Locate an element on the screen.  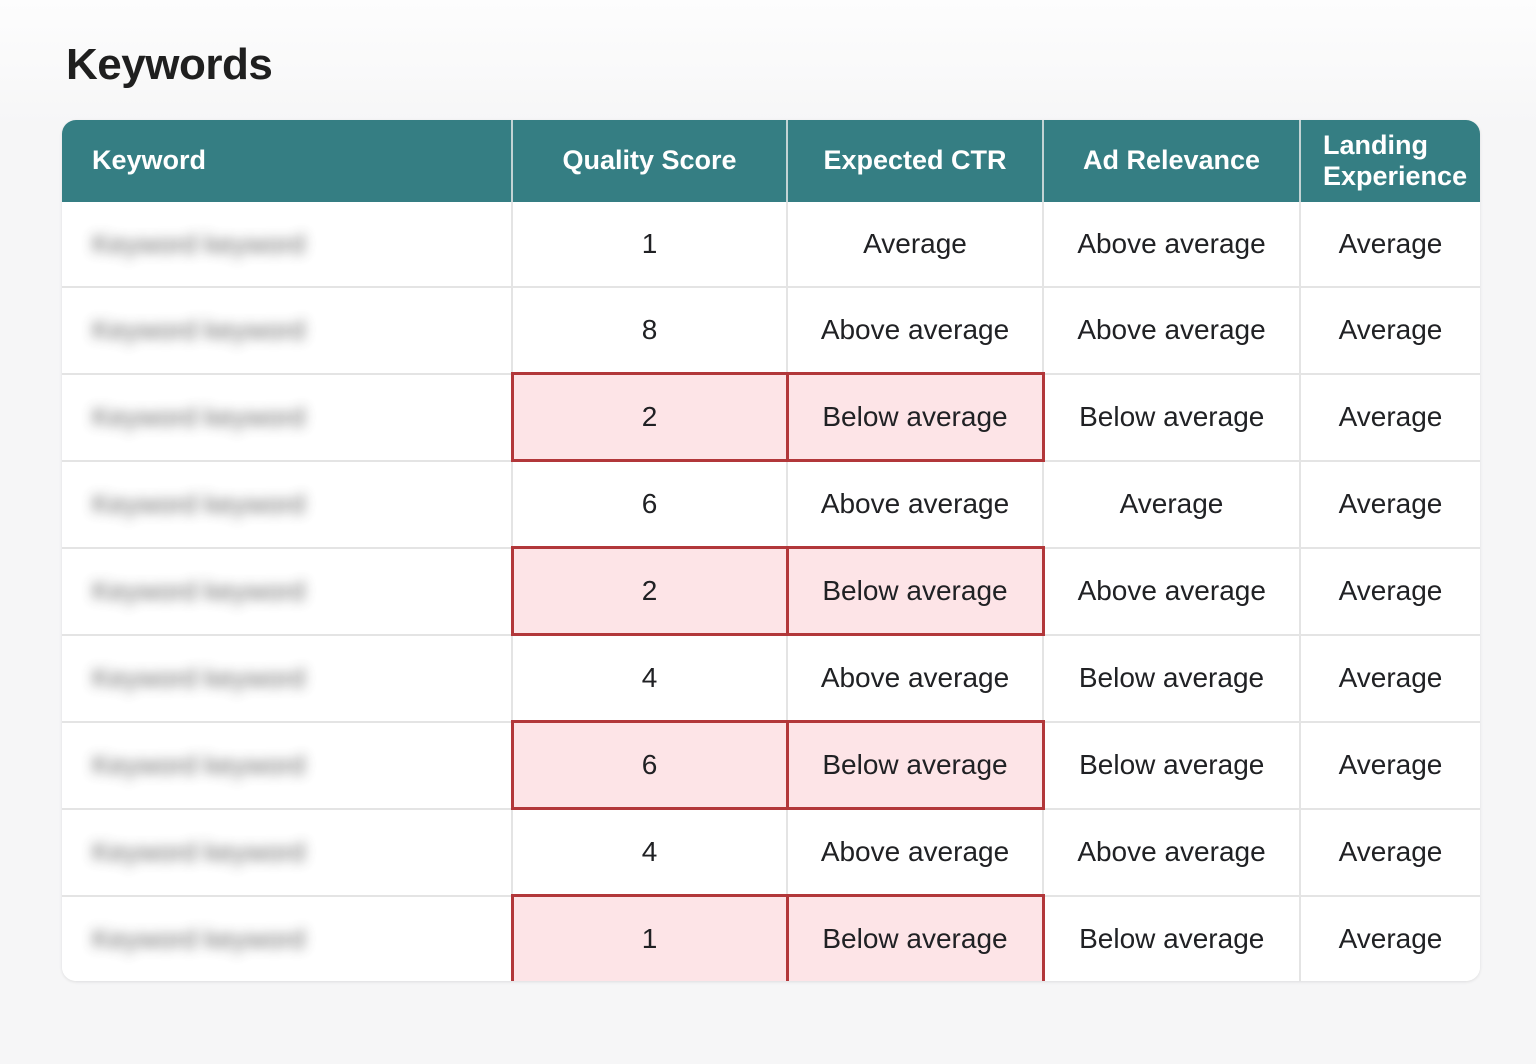
column-header-ad-relevance: Ad Relevance is located at coordinates (1171, 161).